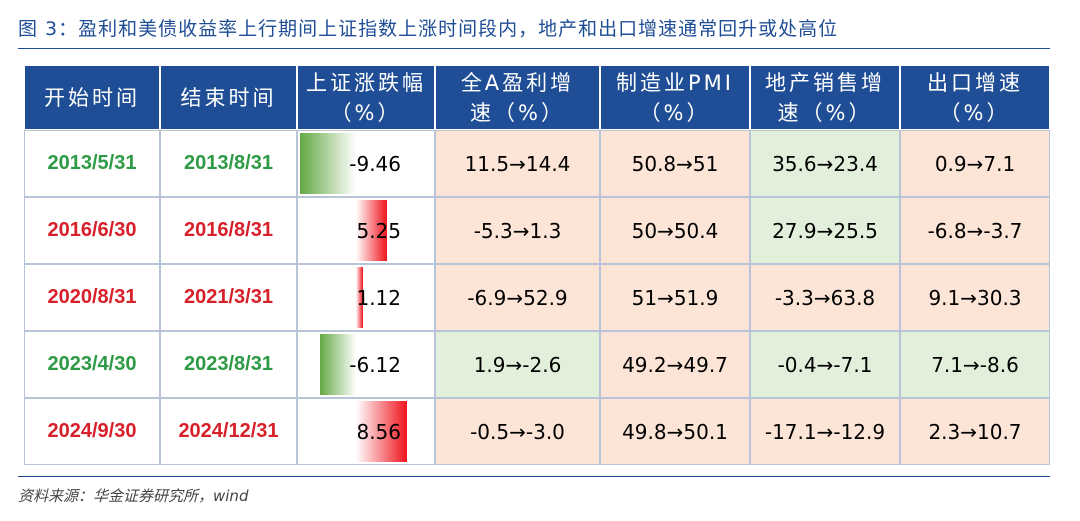 This screenshot has height=521, width=1080. I want to click on date-cell: 2024/9/30, so click(92, 431).